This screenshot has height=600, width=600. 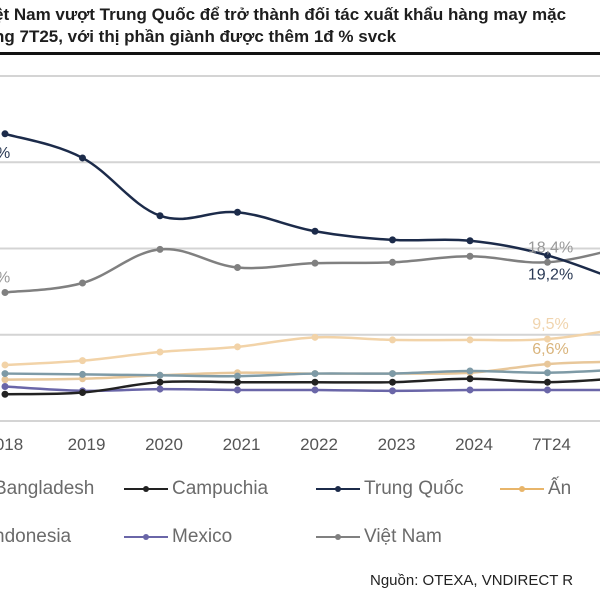 I want to click on x-axis-ticks: 0182019202020212022202320247T247, so click(x=285, y=444).